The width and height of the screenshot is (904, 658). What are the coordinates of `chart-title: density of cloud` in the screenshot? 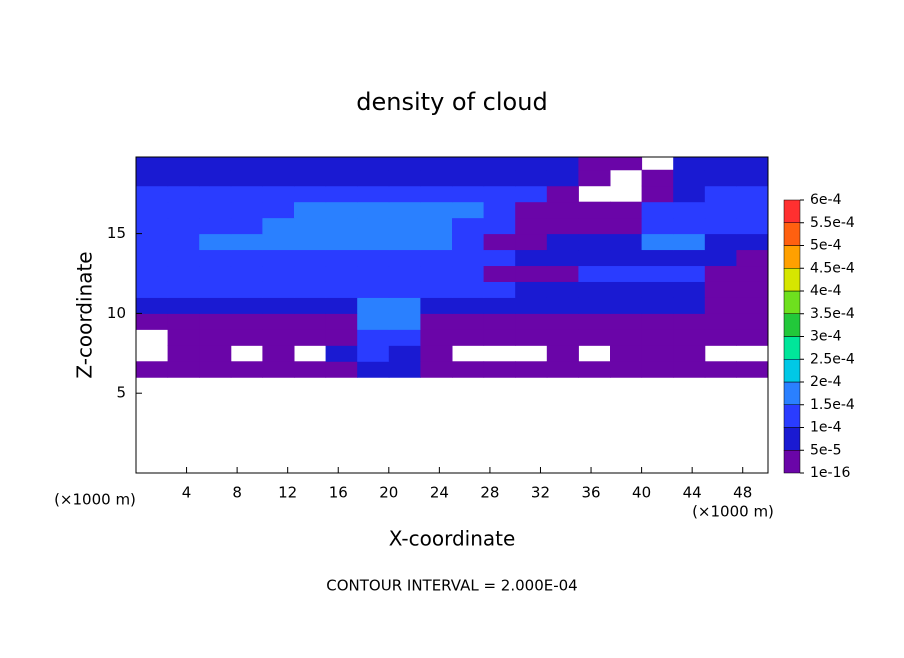 It's located at (451, 102).